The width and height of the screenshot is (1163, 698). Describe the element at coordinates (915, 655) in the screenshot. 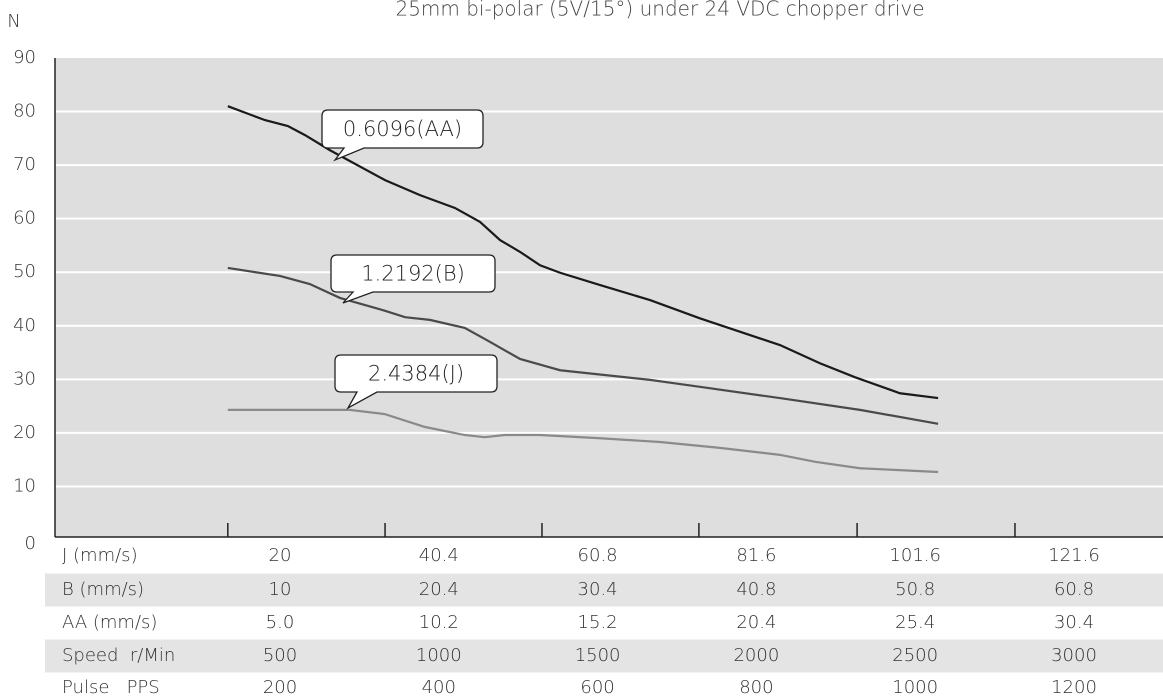

I see `table-cell: 2500` at that location.